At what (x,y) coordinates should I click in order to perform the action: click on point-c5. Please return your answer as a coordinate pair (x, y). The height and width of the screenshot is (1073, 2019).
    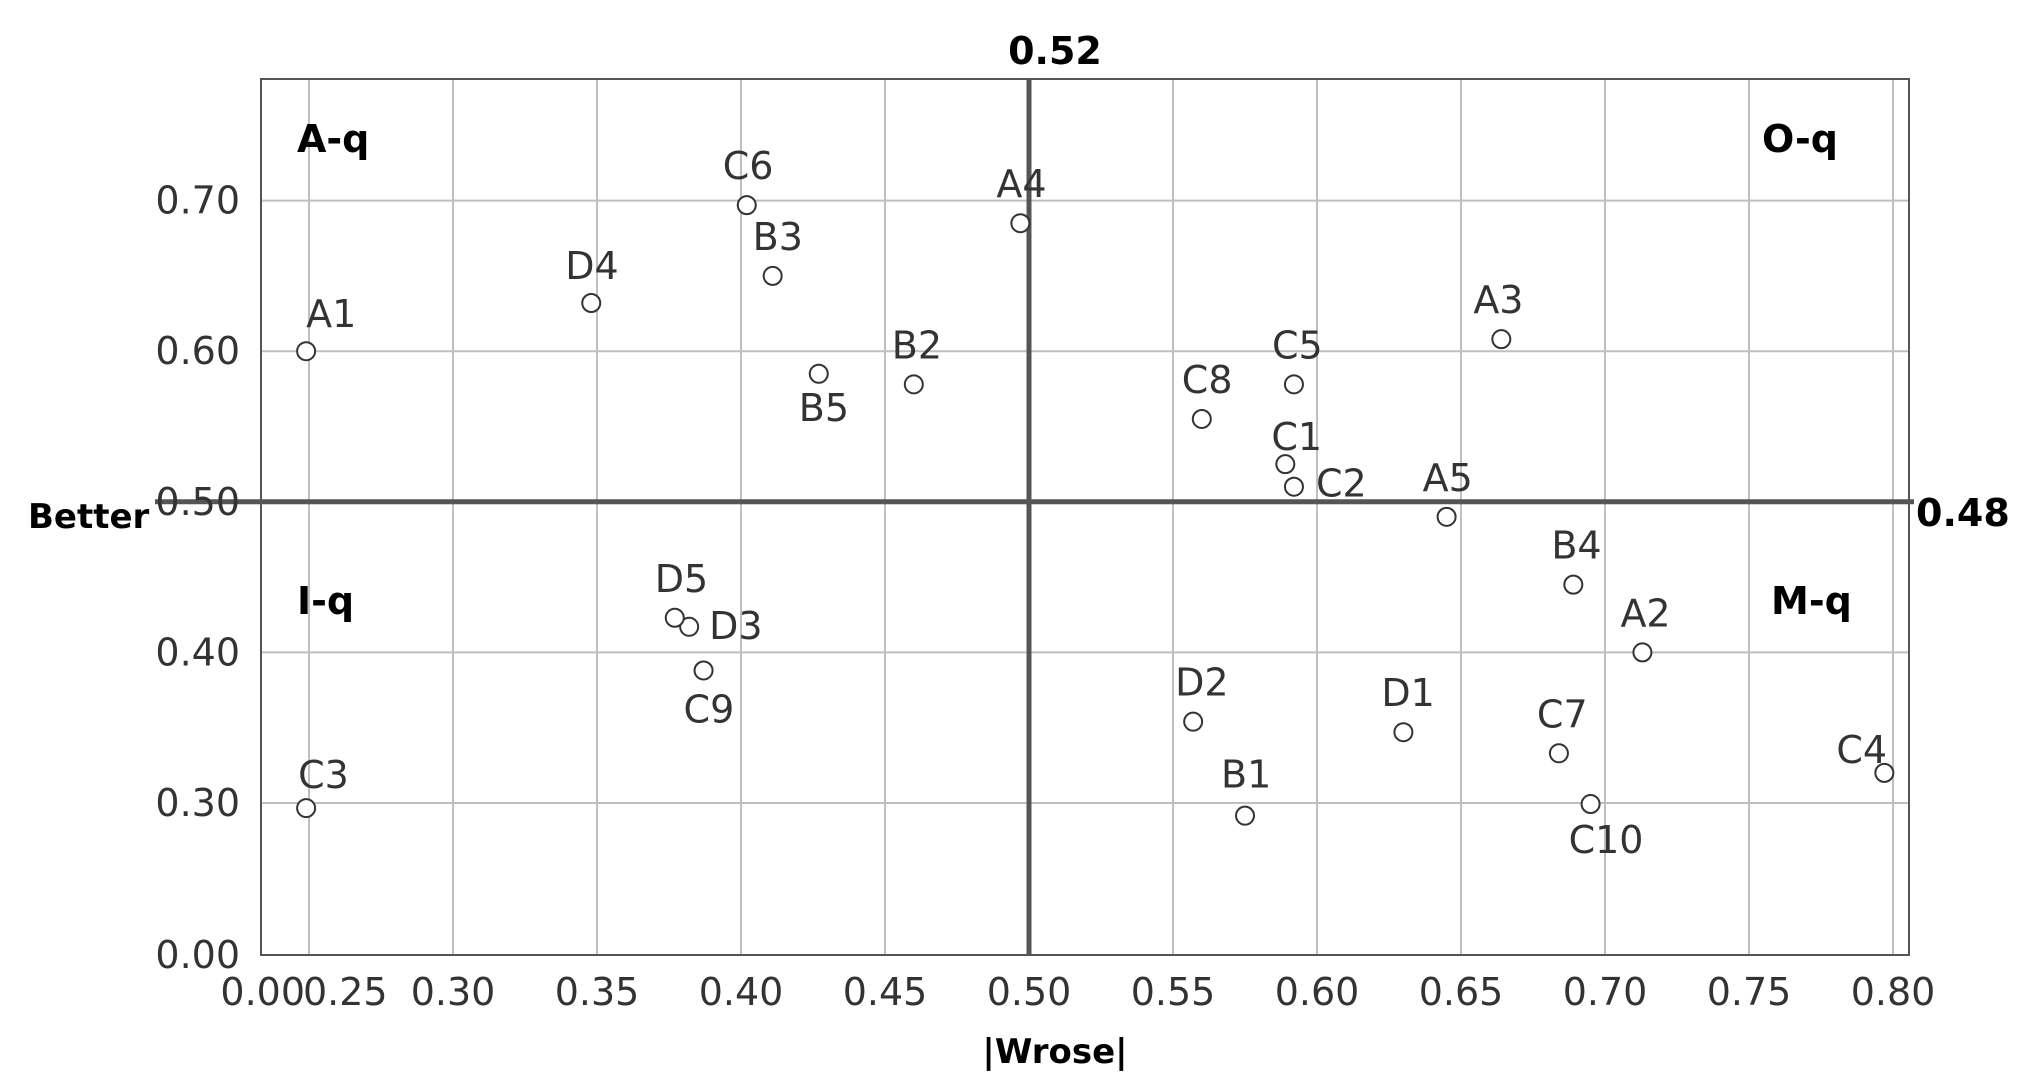
    Looking at the image, I should click on (1293, 384).